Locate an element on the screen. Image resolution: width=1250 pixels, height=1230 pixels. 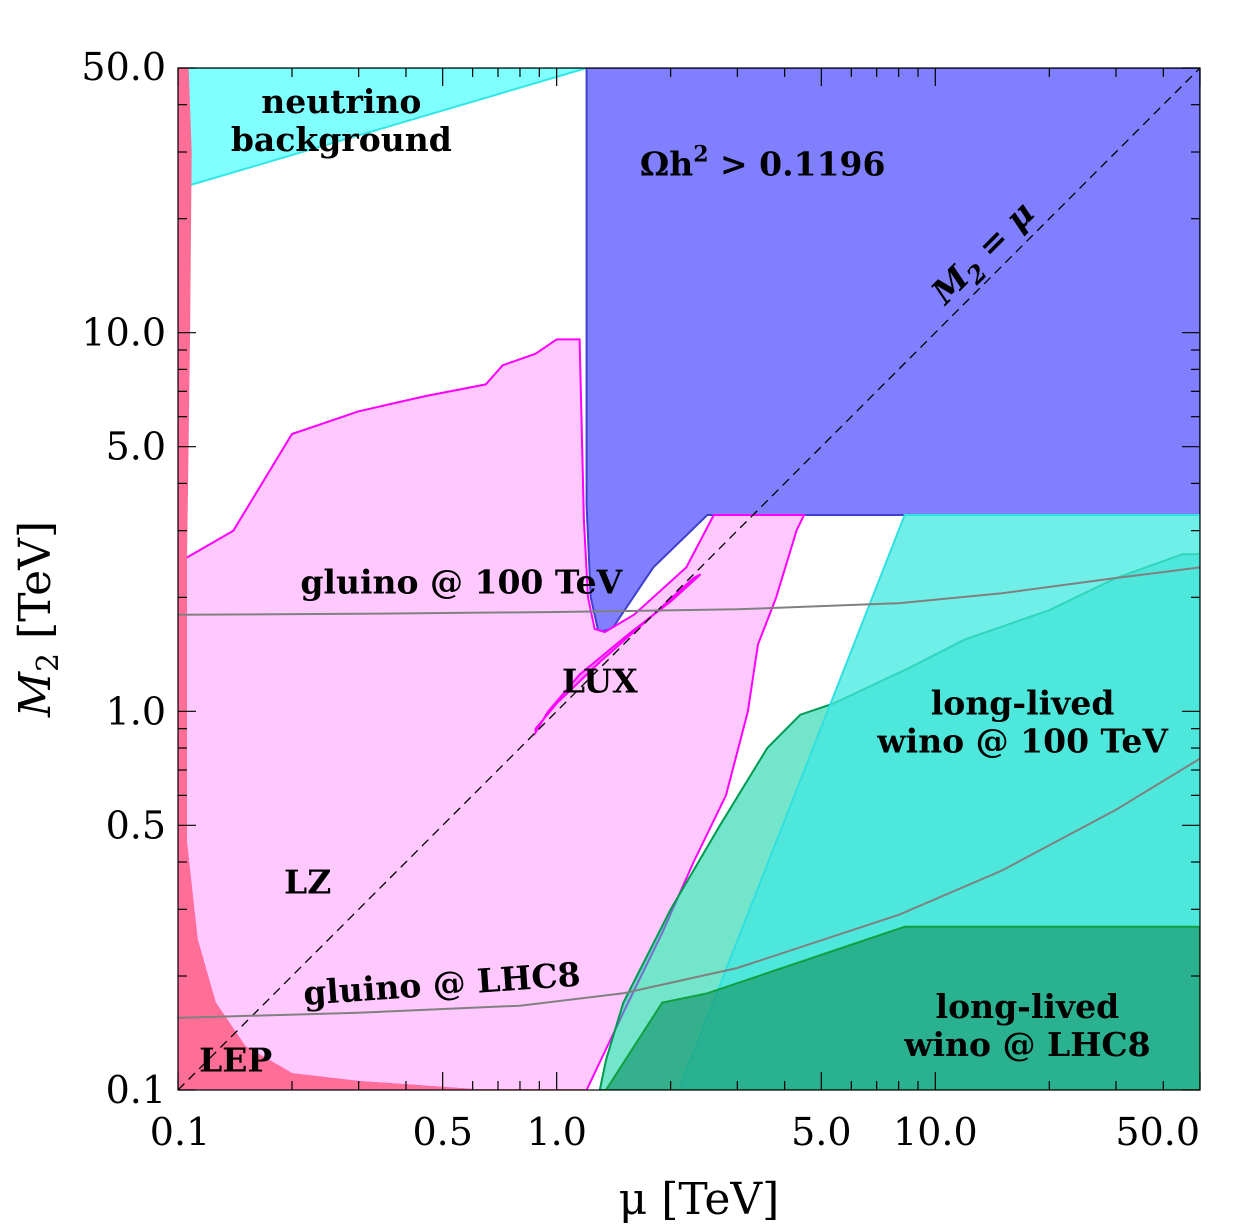
label-lep: LEP is located at coordinates (235, 1059).